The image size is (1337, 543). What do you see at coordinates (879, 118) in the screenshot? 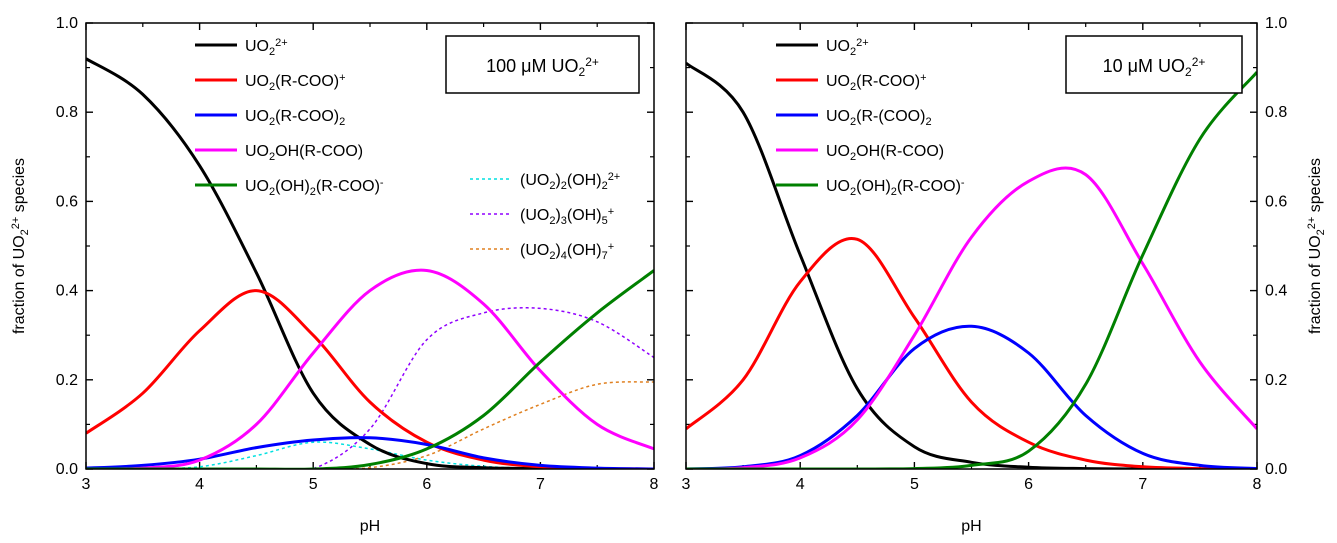
I see `legend-label: UO2(R-(COO)2` at bounding box center [879, 118].